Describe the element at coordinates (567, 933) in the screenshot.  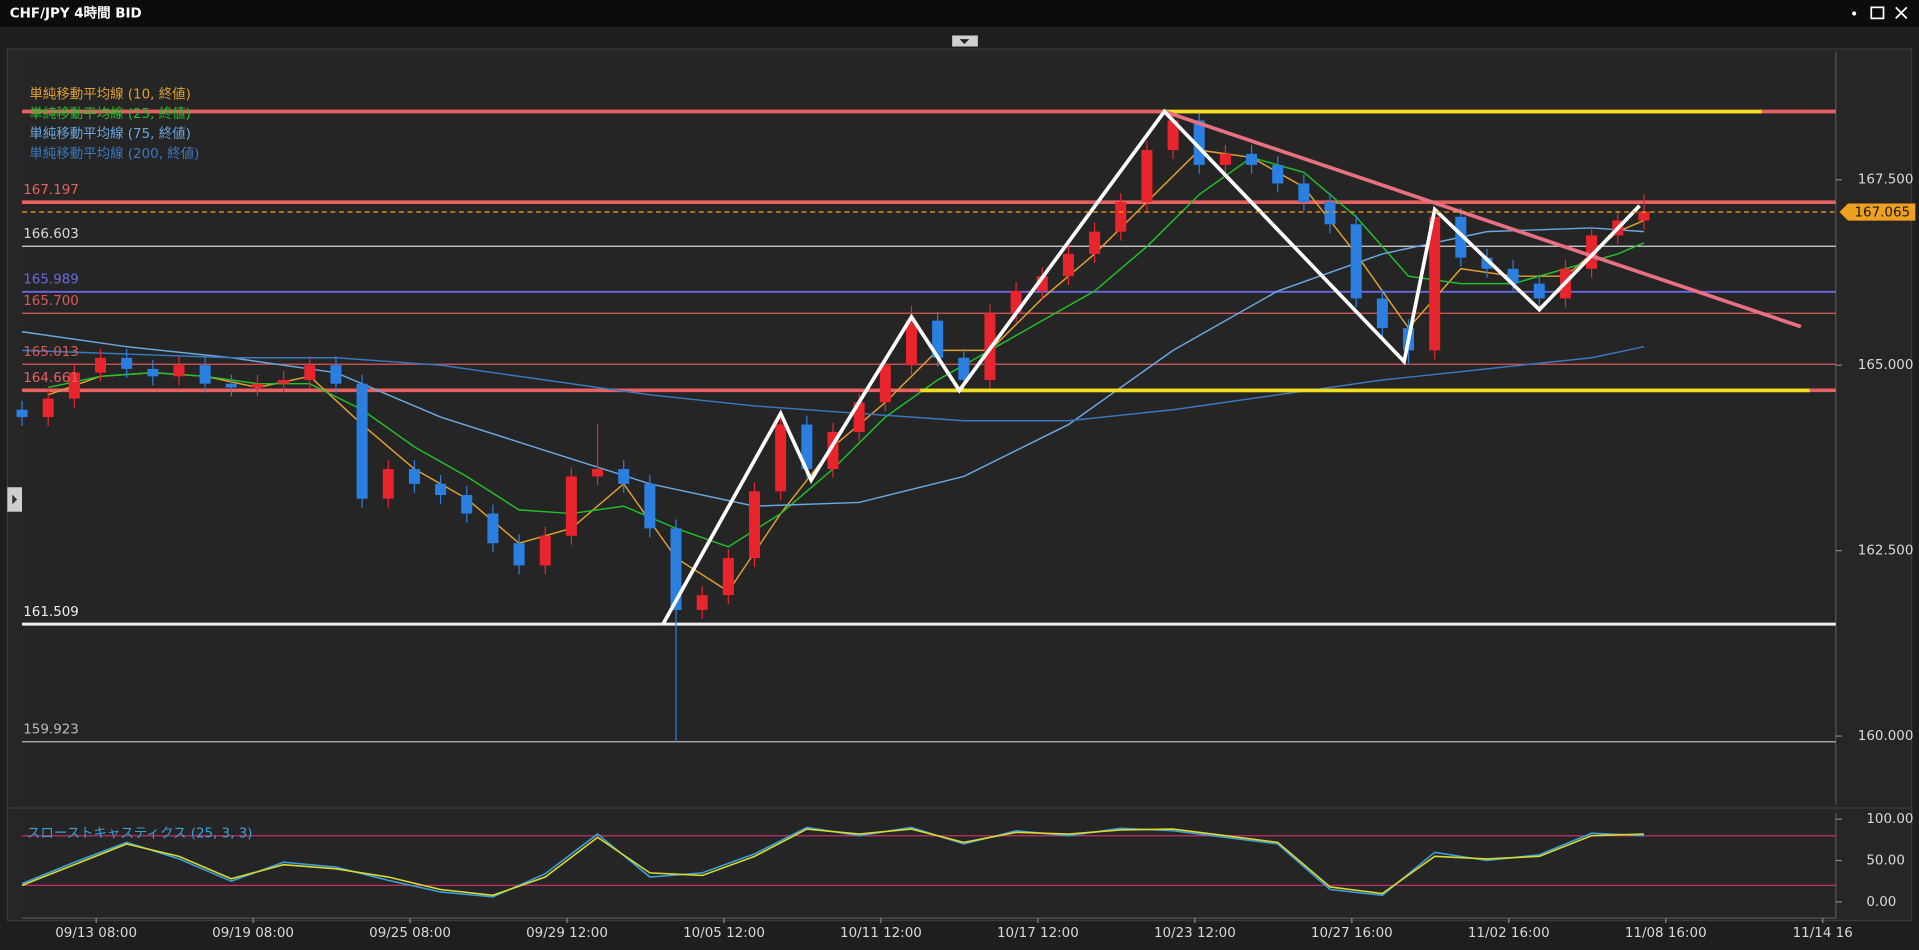
I see `x-tick-label: 09/29 12:00` at that location.